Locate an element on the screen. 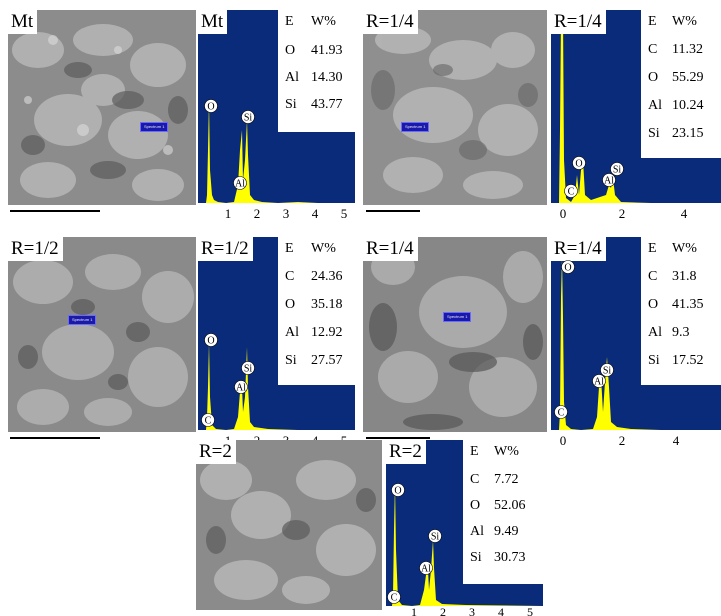 The image size is (721, 616). composition-table: E W% O 41.93 Al 14.30 Si 43.77 is located at coordinates (316, 71).